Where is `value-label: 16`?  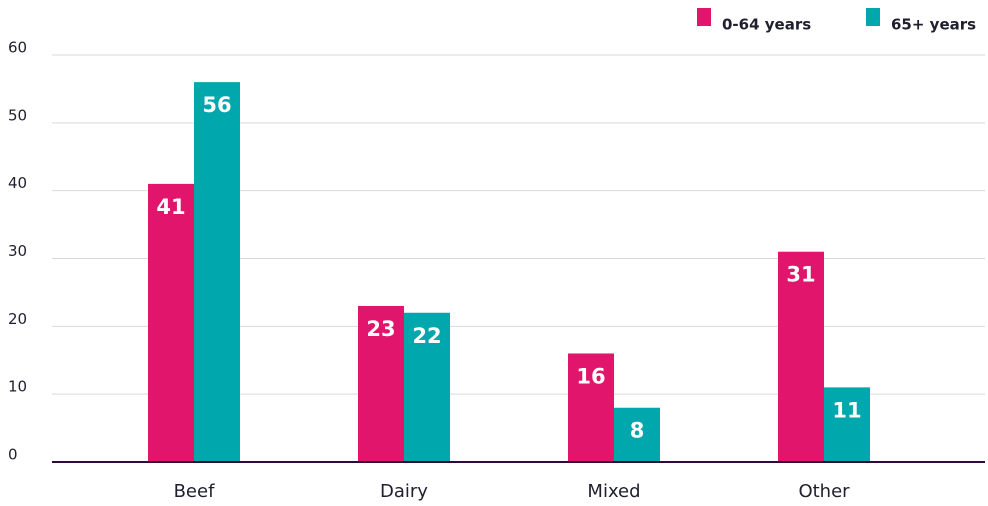 value-label: 16 is located at coordinates (590, 376).